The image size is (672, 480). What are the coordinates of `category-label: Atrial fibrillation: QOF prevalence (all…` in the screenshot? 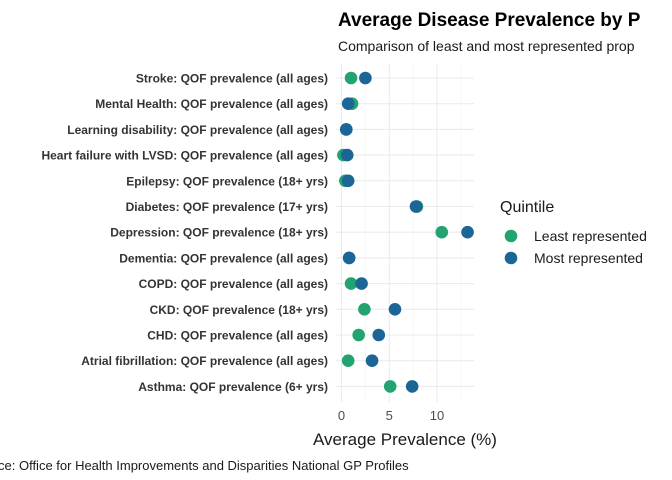 It's located at (204, 361).